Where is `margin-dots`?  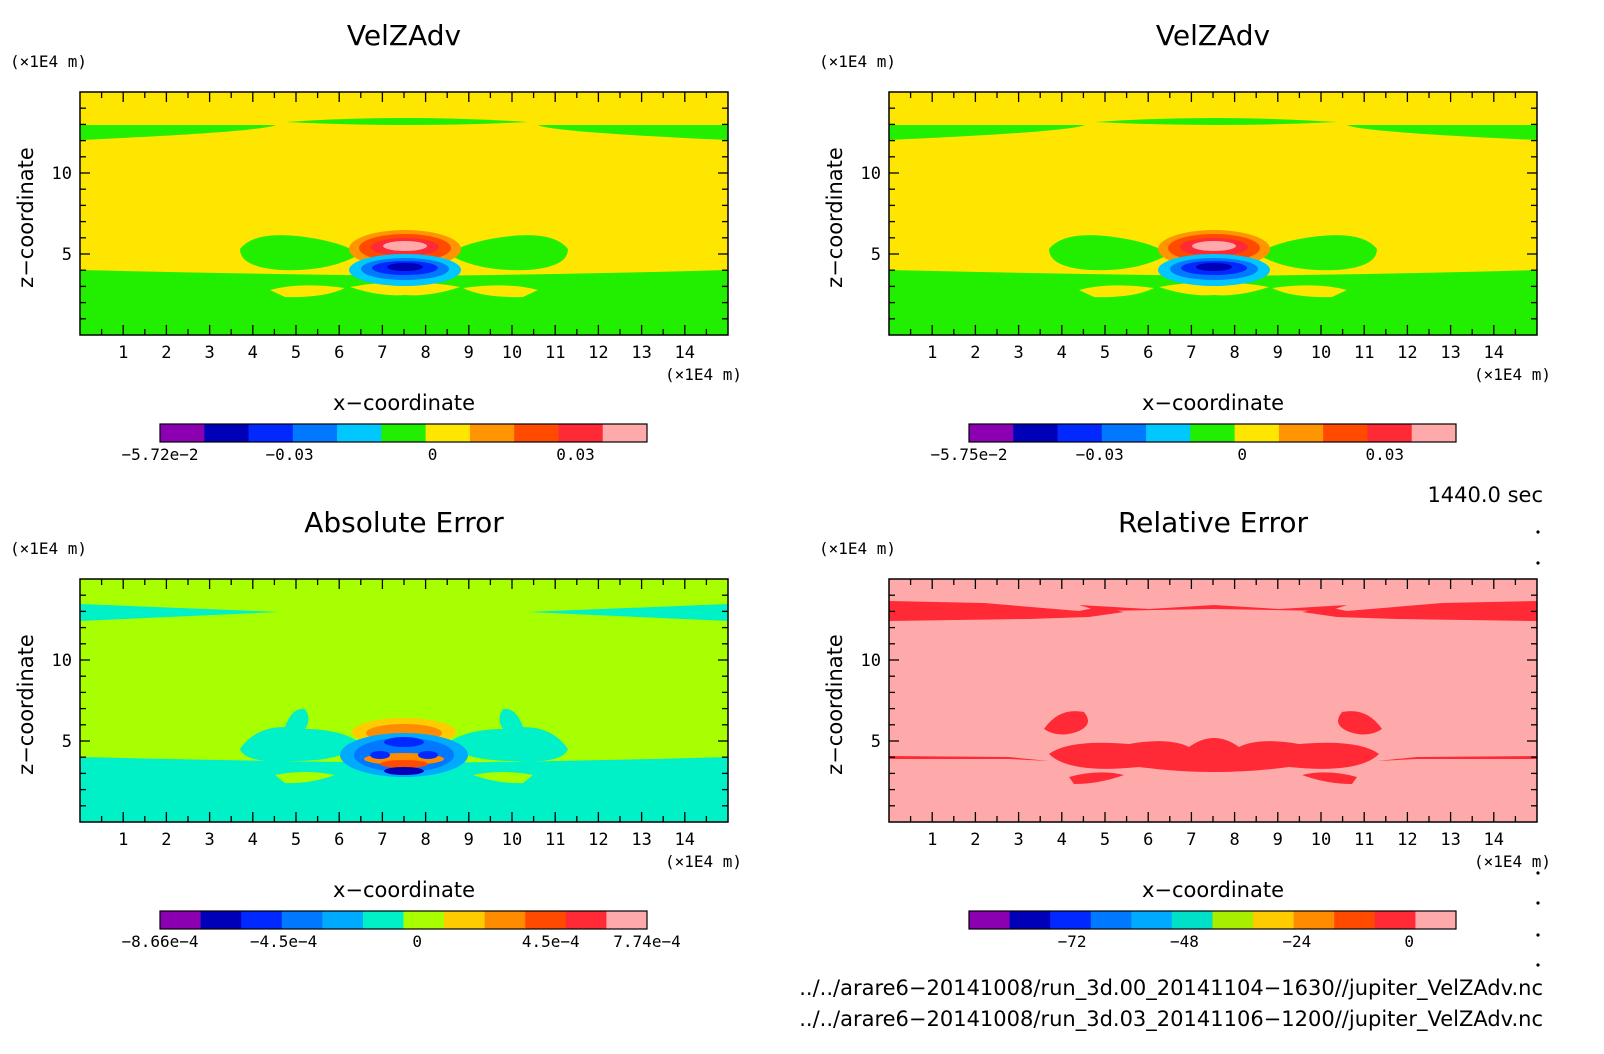
margin-dots is located at coordinates (1538, 748).